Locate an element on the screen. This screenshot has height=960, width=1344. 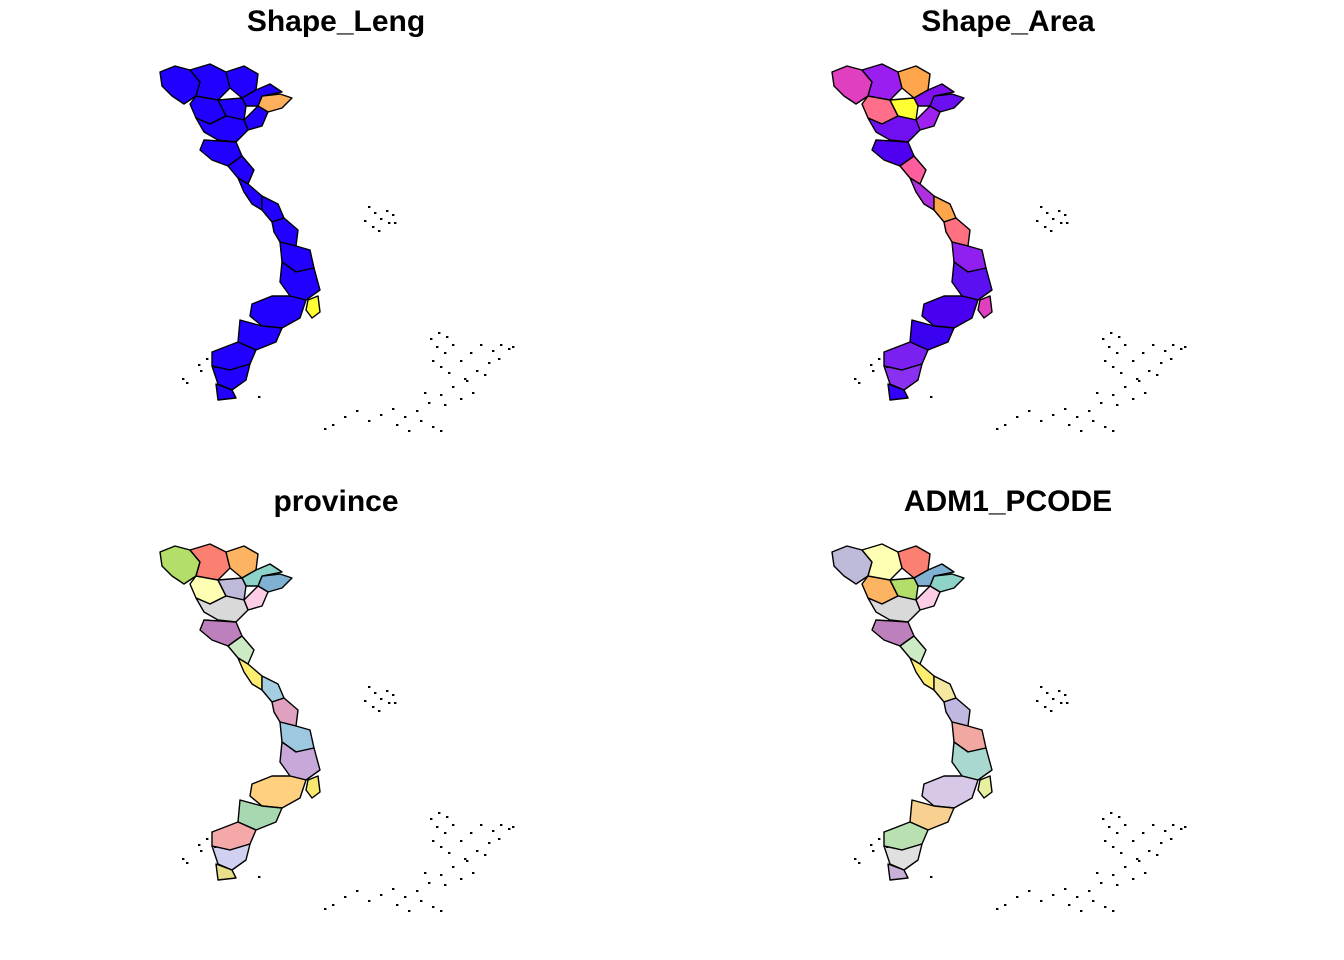
island-layer is located at coordinates (348, 319).